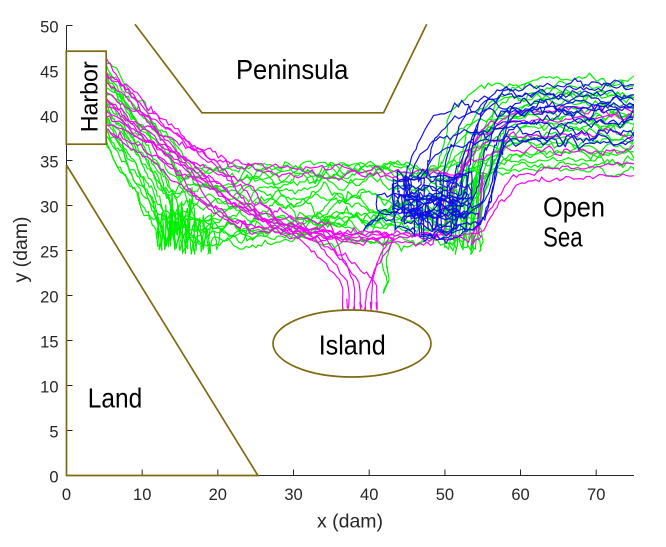  I want to click on svg-text: x (dam), so click(350, 522).